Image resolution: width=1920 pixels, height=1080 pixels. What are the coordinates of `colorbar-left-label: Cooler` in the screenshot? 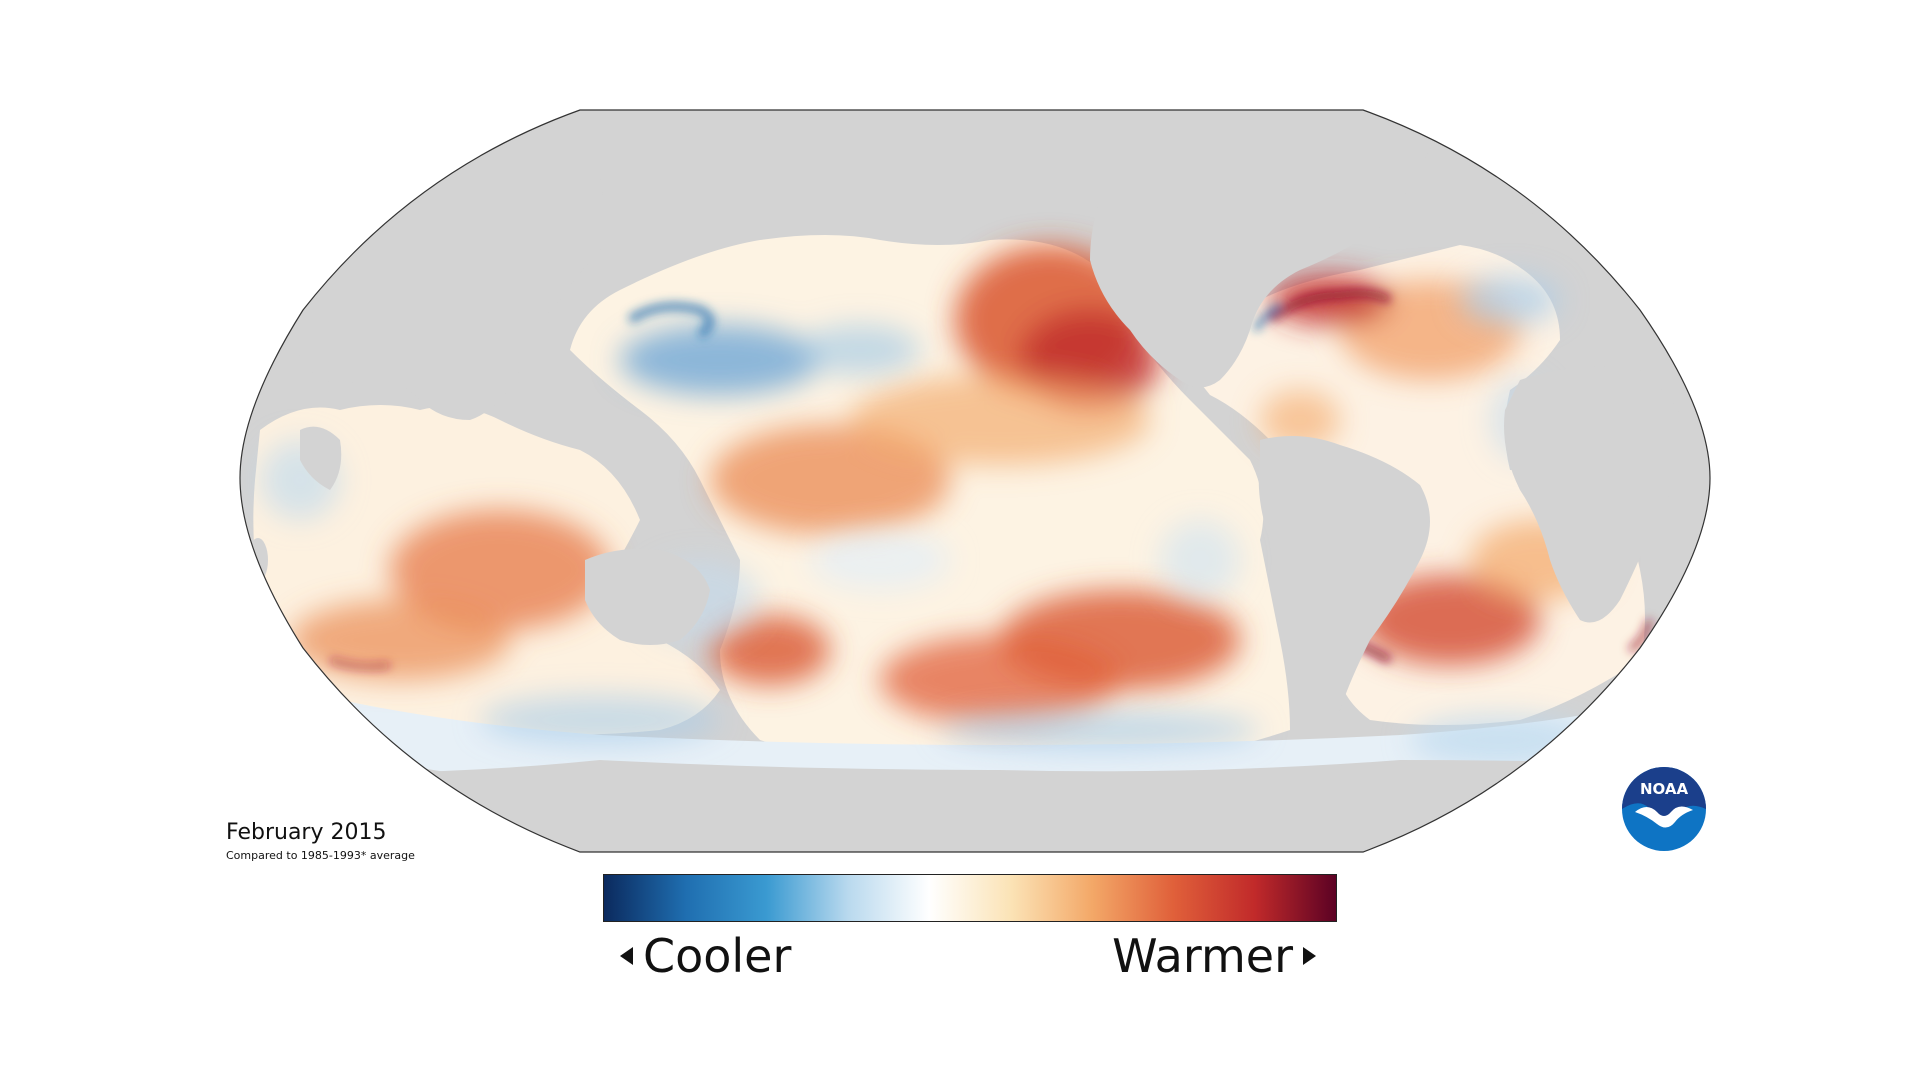 It's located at (705, 956).